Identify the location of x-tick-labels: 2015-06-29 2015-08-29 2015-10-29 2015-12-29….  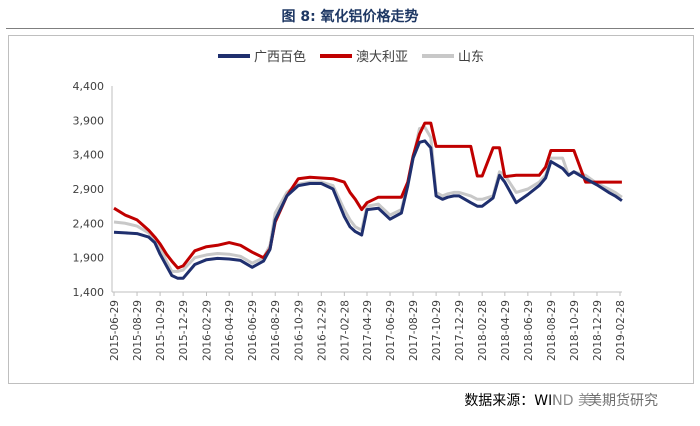
(368, 326).